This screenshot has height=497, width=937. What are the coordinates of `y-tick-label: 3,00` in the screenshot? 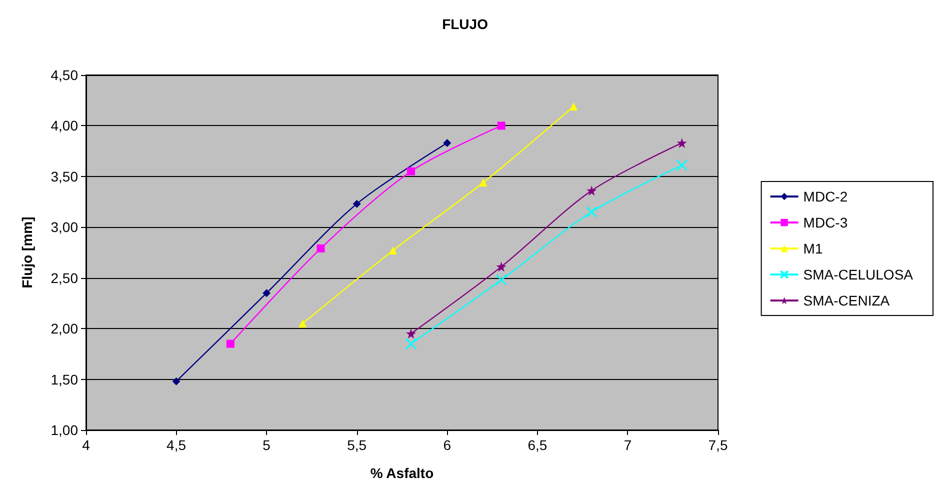 It's located at (64, 227).